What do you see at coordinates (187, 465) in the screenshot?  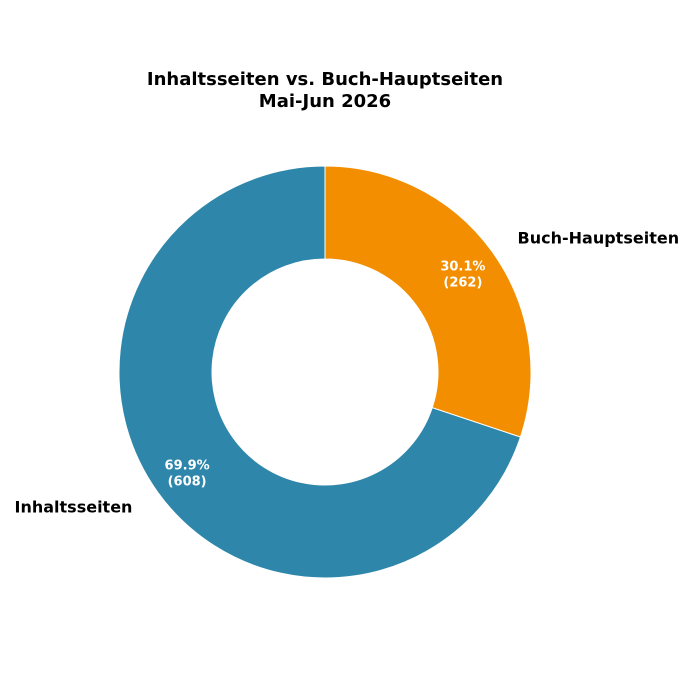 I see `percent-label-inhaltsseiten: 69.9%` at bounding box center [187, 465].